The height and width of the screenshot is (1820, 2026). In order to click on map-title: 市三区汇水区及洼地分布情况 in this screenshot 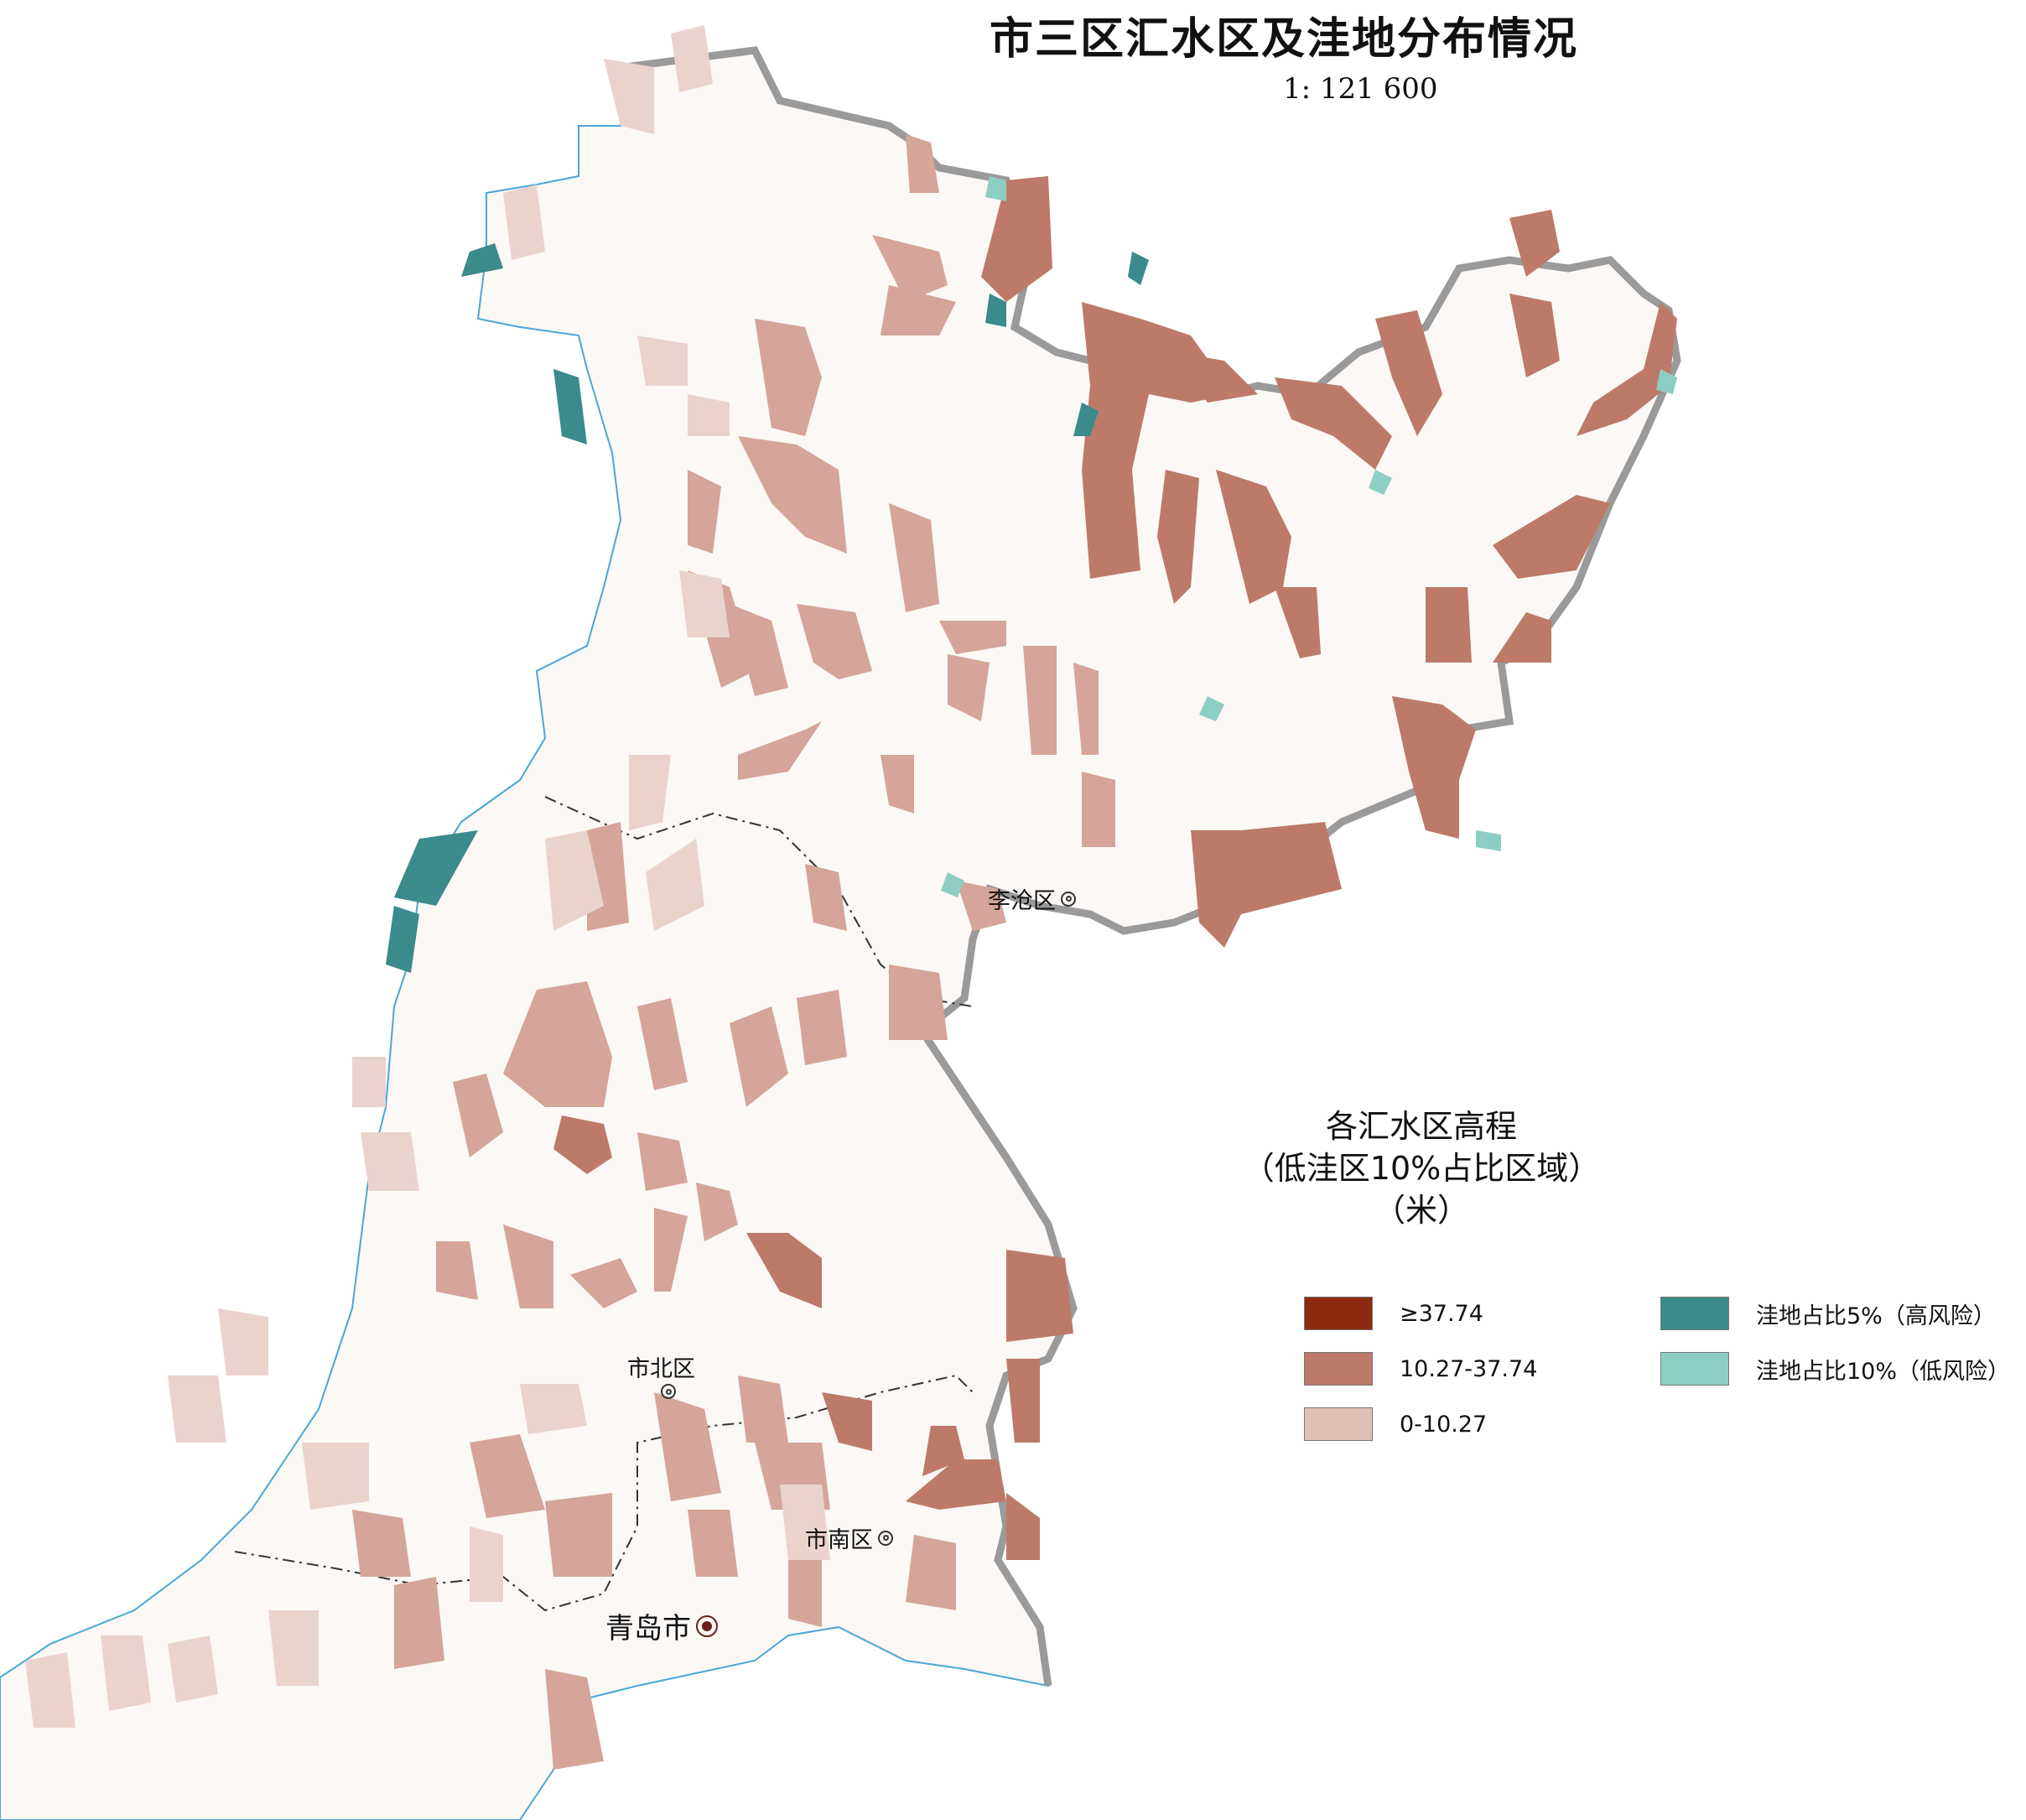, I will do `click(1284, 39)`.